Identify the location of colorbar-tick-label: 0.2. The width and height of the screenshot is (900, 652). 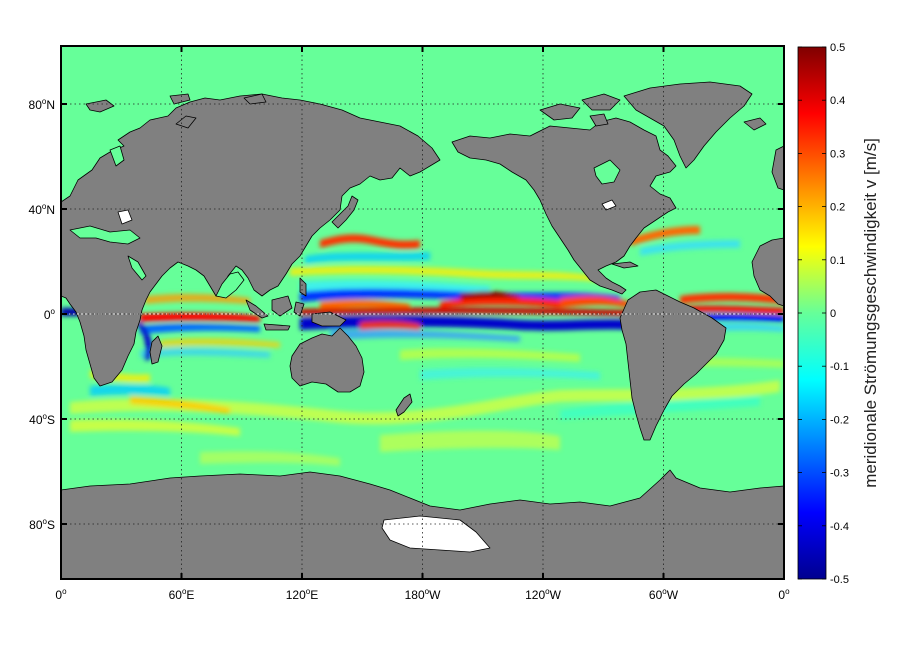
(837, 208).